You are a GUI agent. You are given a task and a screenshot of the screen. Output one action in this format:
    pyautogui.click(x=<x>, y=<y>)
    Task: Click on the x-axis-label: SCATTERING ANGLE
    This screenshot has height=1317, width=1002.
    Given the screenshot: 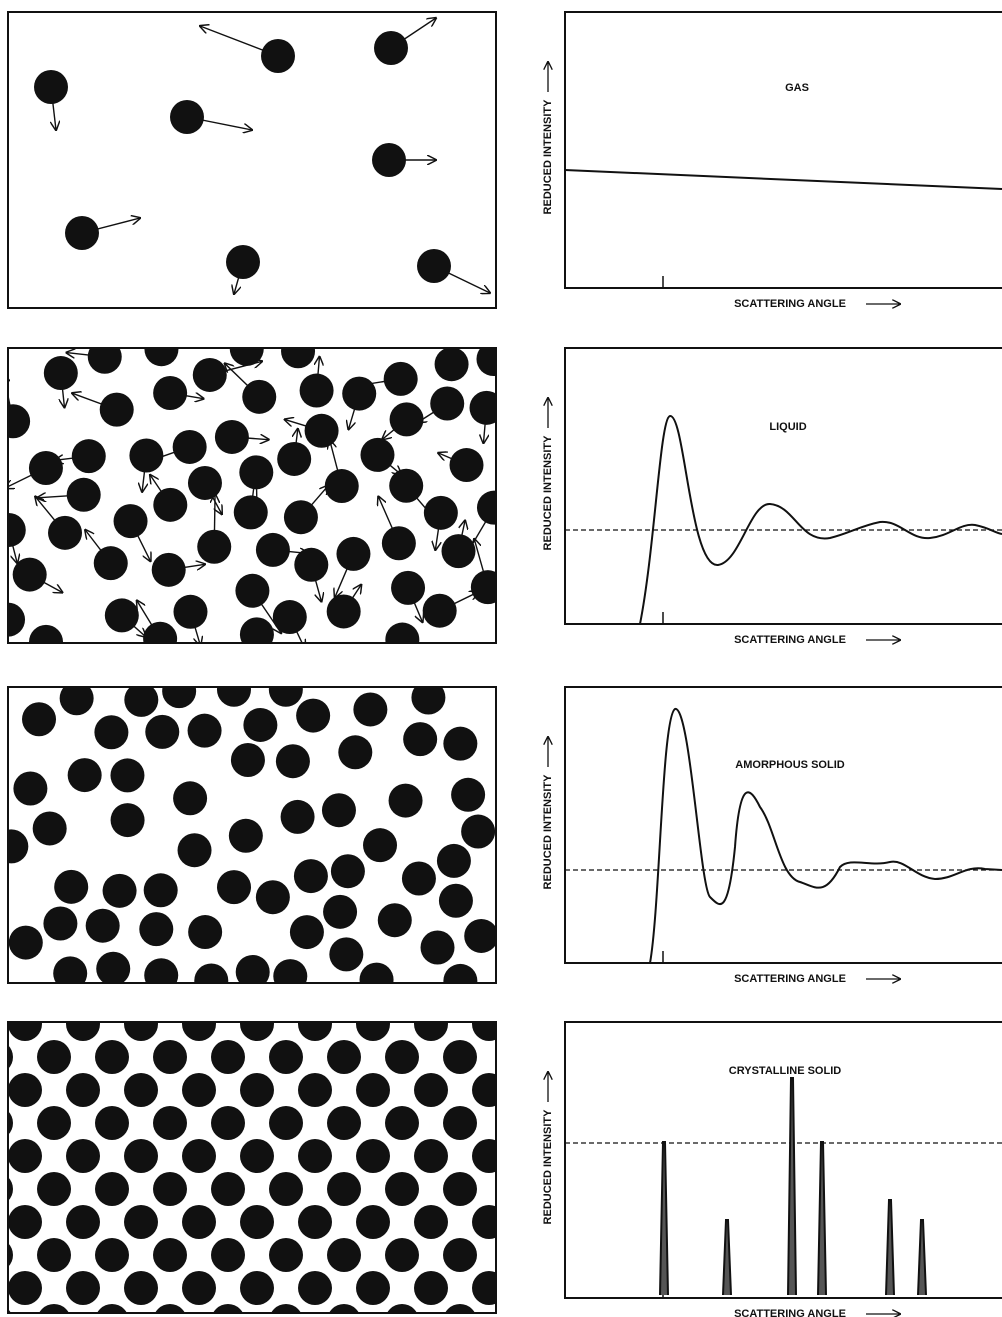 What is the action you would take?
    pyautogui.click(x=790, y=640)
    